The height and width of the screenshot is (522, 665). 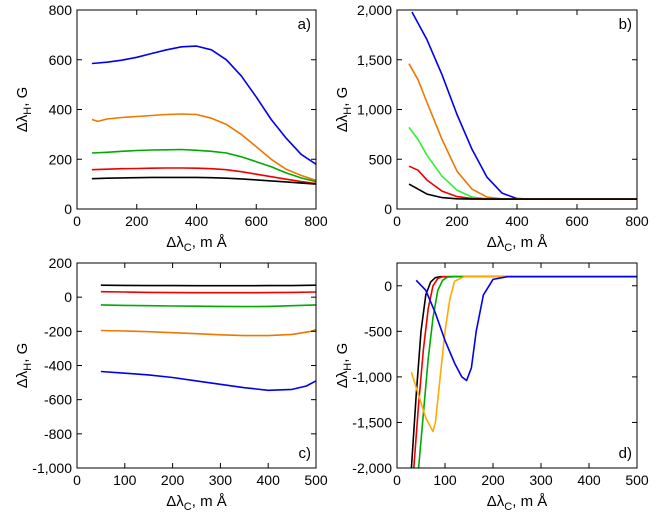 I want to click on y-tick-label: 800, so click(x=61, y=10).